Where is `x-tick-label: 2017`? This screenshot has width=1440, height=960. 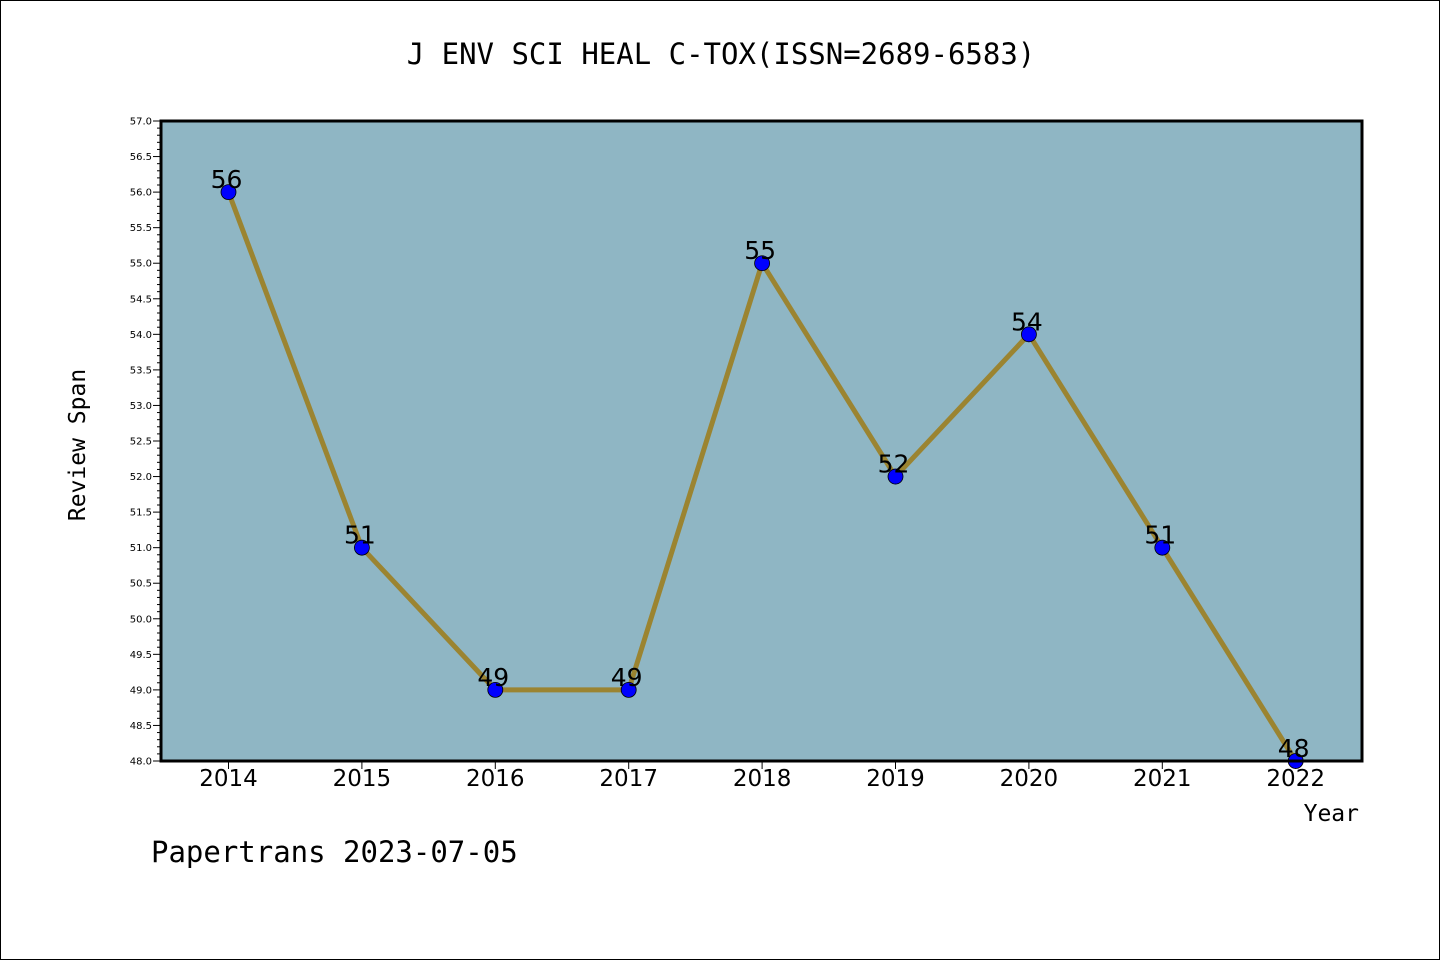 x-tick-label: 2017 is located at coordinates (628, 779).